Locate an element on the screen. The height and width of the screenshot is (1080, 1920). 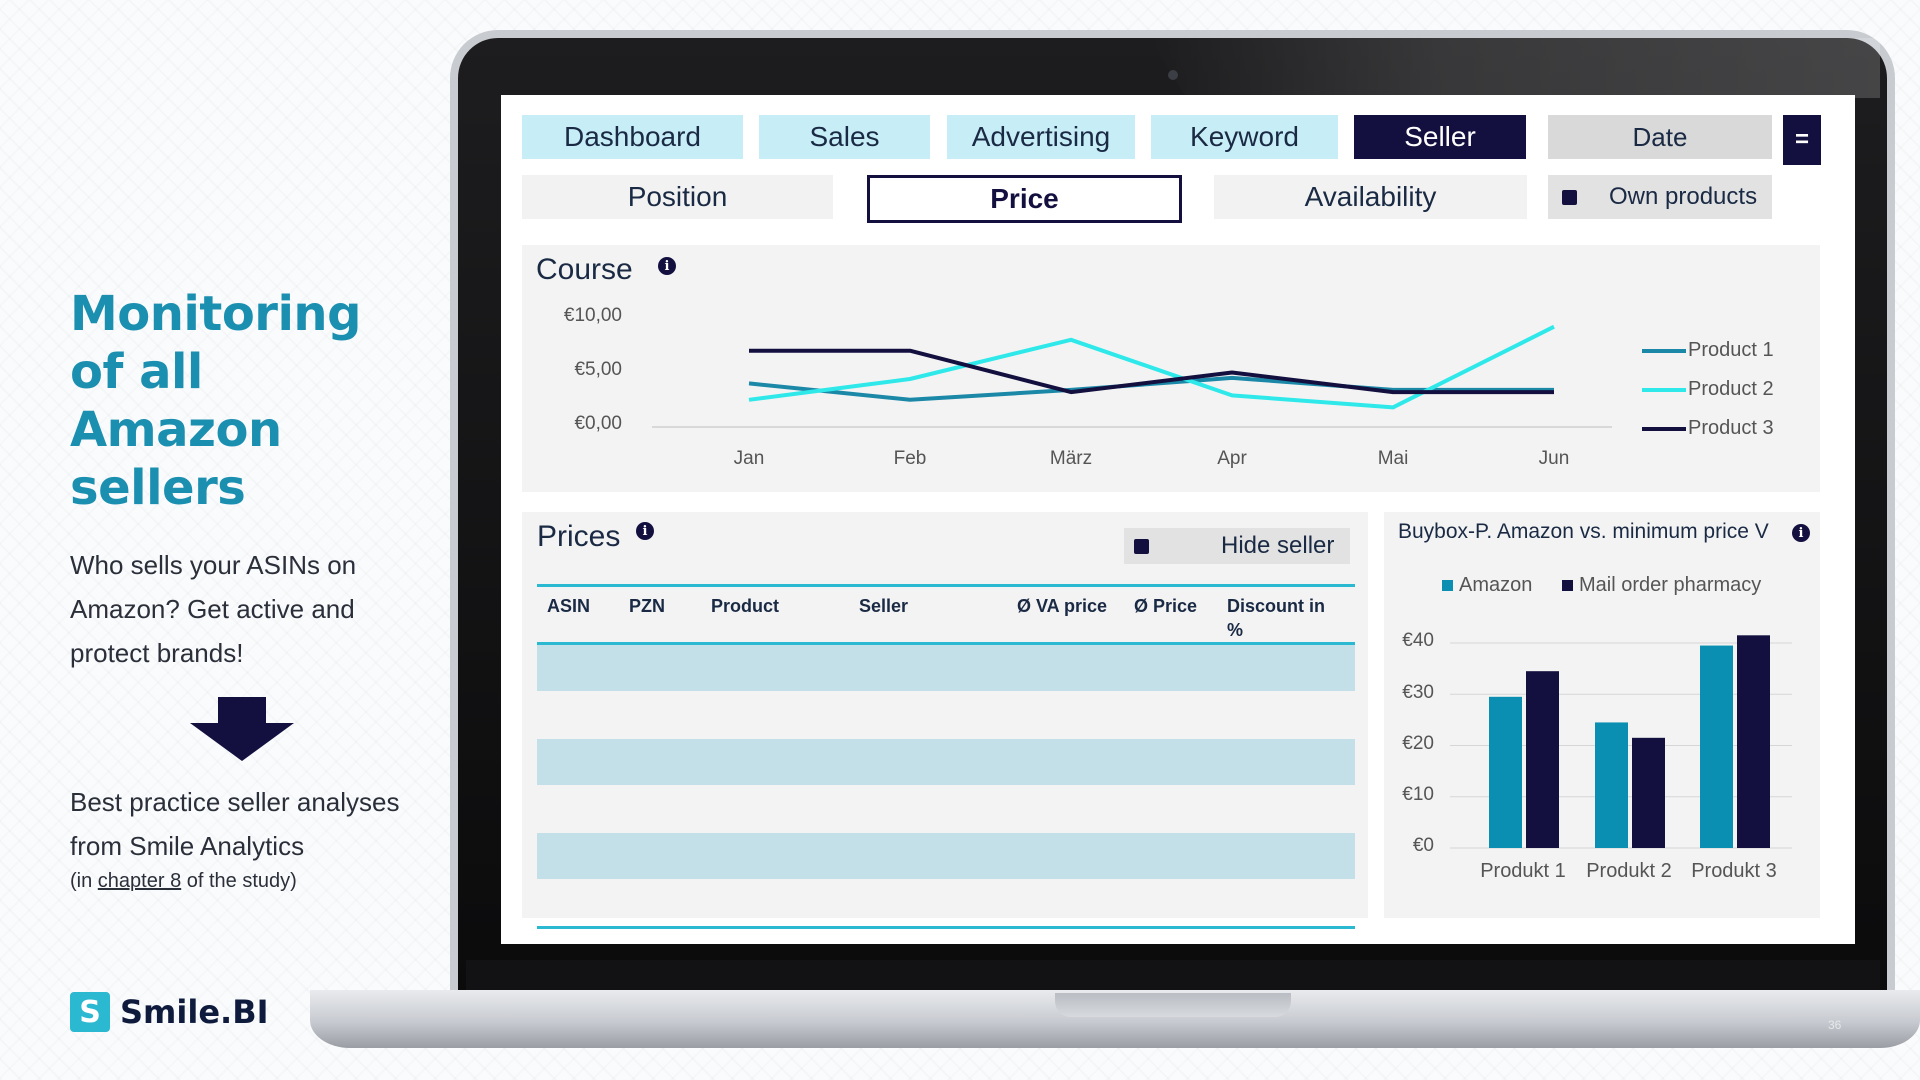
x-tick-label: Mai is located at coordinates (1393, 458).